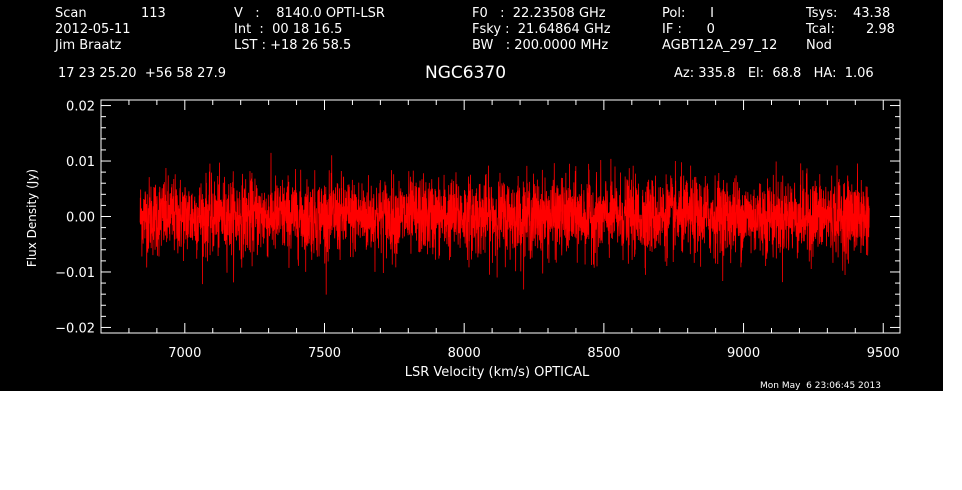 This screenshot has width=962, height=490. I want to click on scan-label: Scan, so click(71, 13).